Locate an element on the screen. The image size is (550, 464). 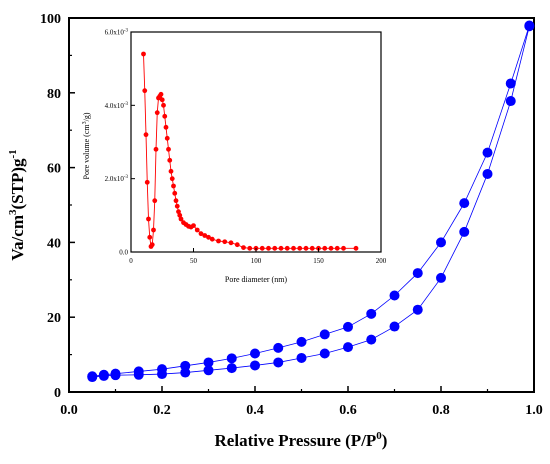
inset-x-tick-label: 0 is located at coordinates (131, 261).